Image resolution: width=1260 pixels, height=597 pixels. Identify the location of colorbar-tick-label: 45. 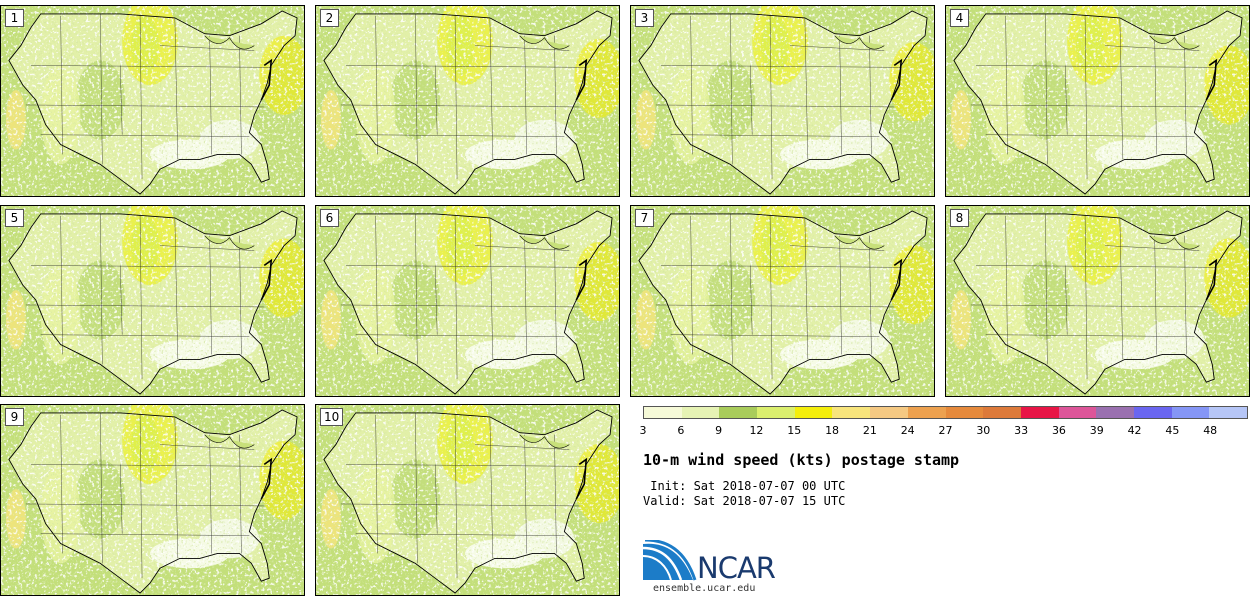
(1172, 430).